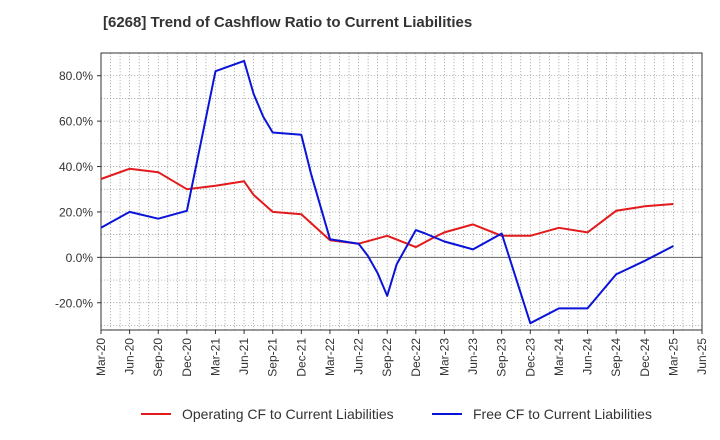 The image size is (720, 440). I want to click on y-tick-label: -20.0%, so click(74, 303).